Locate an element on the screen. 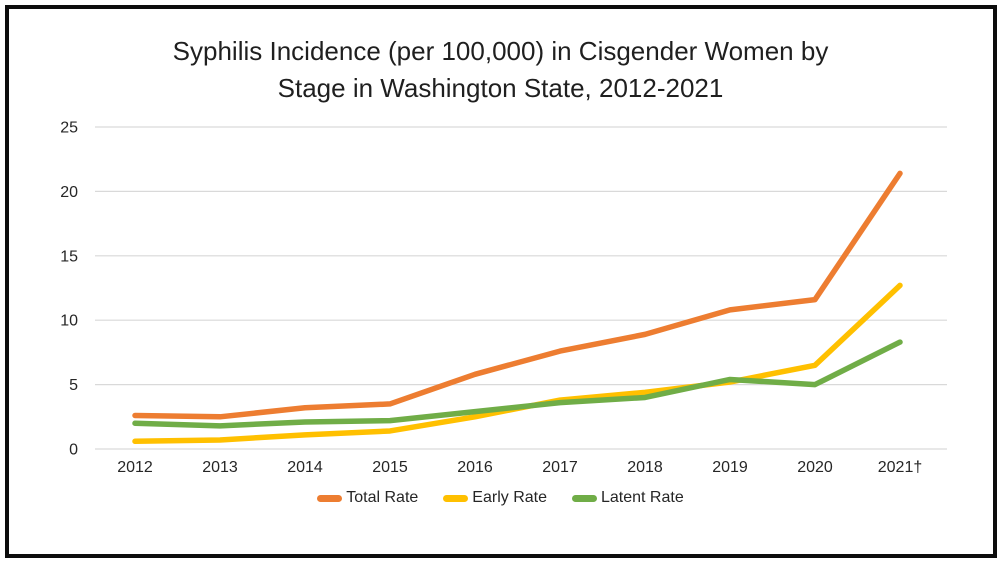 The height and width of the screenshot is (567, 1001). y-tick-label: 0 is located at coordinates (73, 450).